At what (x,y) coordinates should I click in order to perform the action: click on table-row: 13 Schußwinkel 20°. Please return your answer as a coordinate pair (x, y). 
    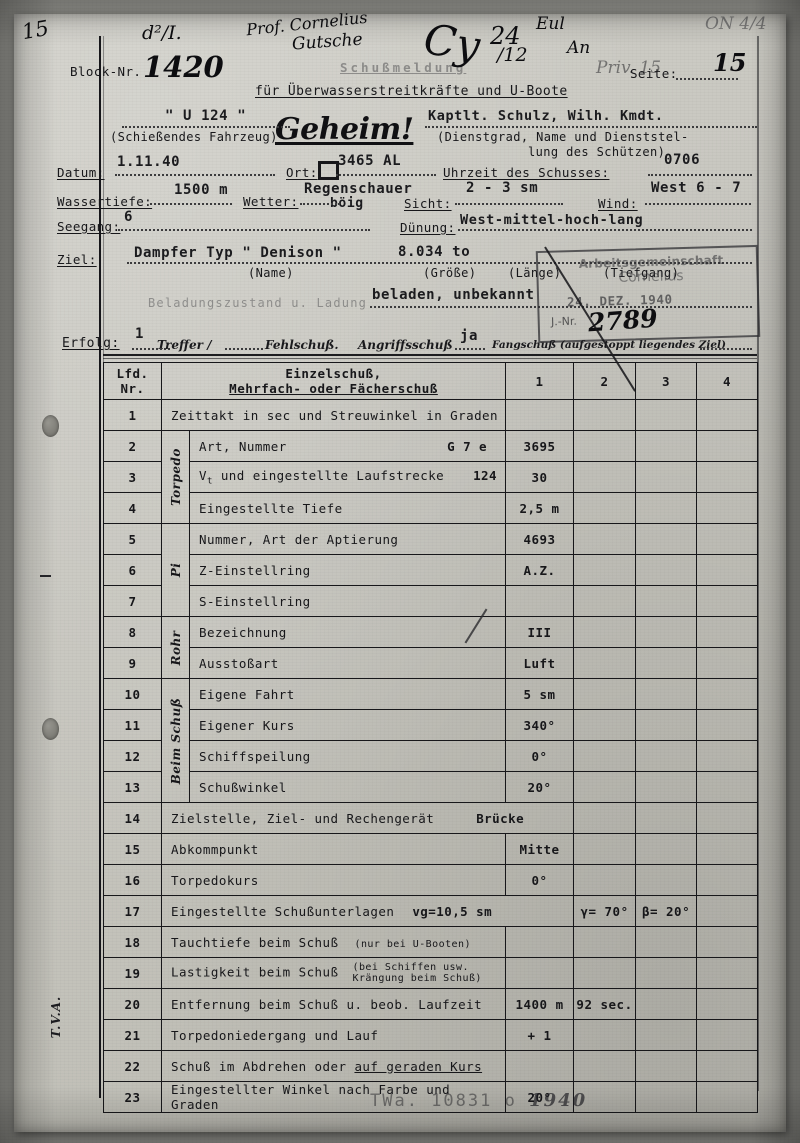
    Looking at the image, I should click on (431, 787).